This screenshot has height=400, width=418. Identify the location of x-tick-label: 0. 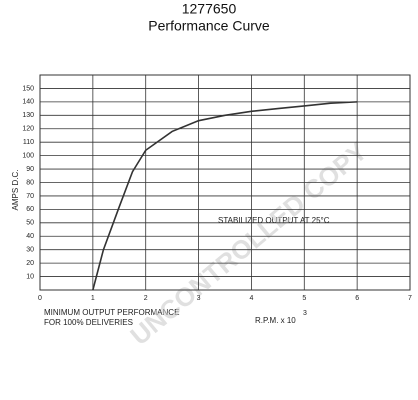
(40, 298).